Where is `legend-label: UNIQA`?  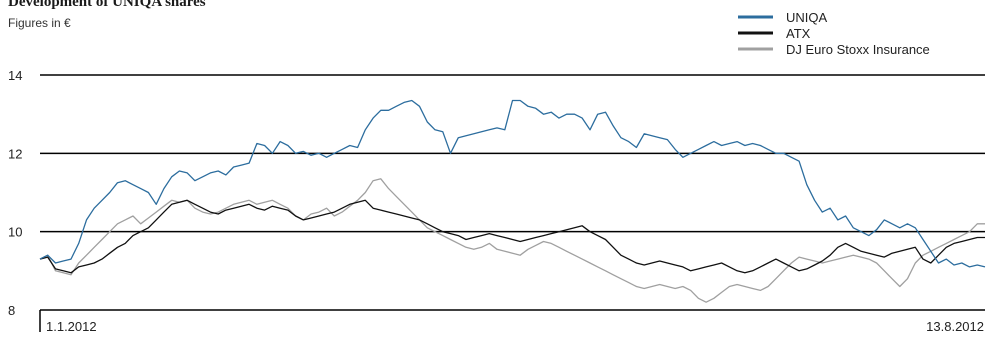 legend-label: UNIQA is located at coordinates (807, 17).